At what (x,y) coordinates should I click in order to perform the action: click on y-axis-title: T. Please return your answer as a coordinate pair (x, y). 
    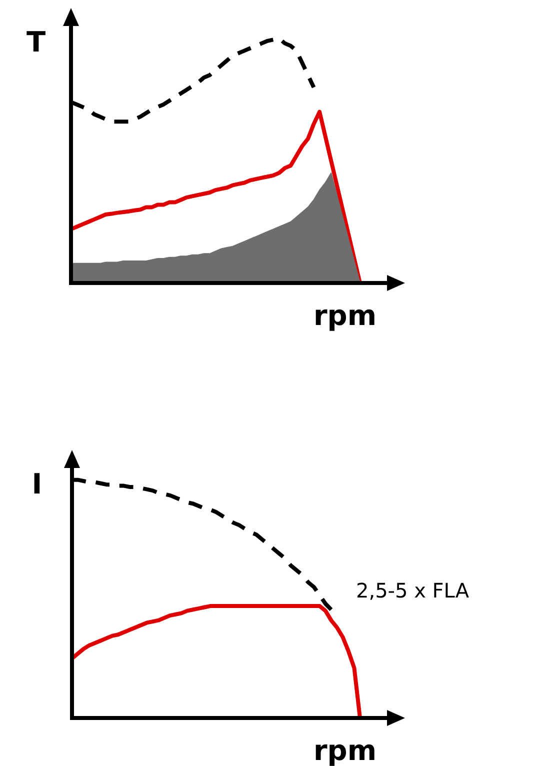
    Looking at the image, I should click on (36, 41).